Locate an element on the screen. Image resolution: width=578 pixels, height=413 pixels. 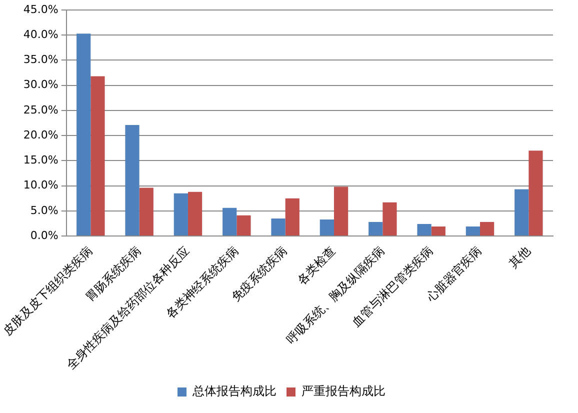
x-tick-label: 其他 is located at coordinates (519, 257).